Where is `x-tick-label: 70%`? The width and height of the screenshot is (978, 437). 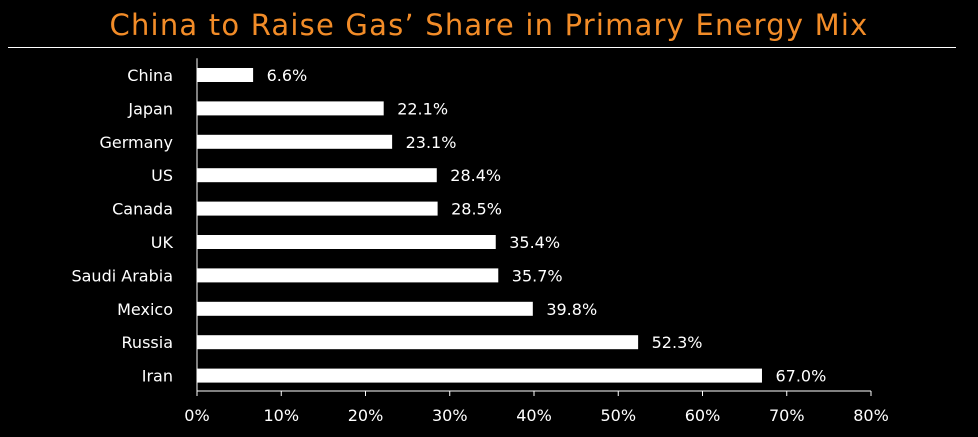 x-tick-label: 70% is located at coordinates (787, 415).